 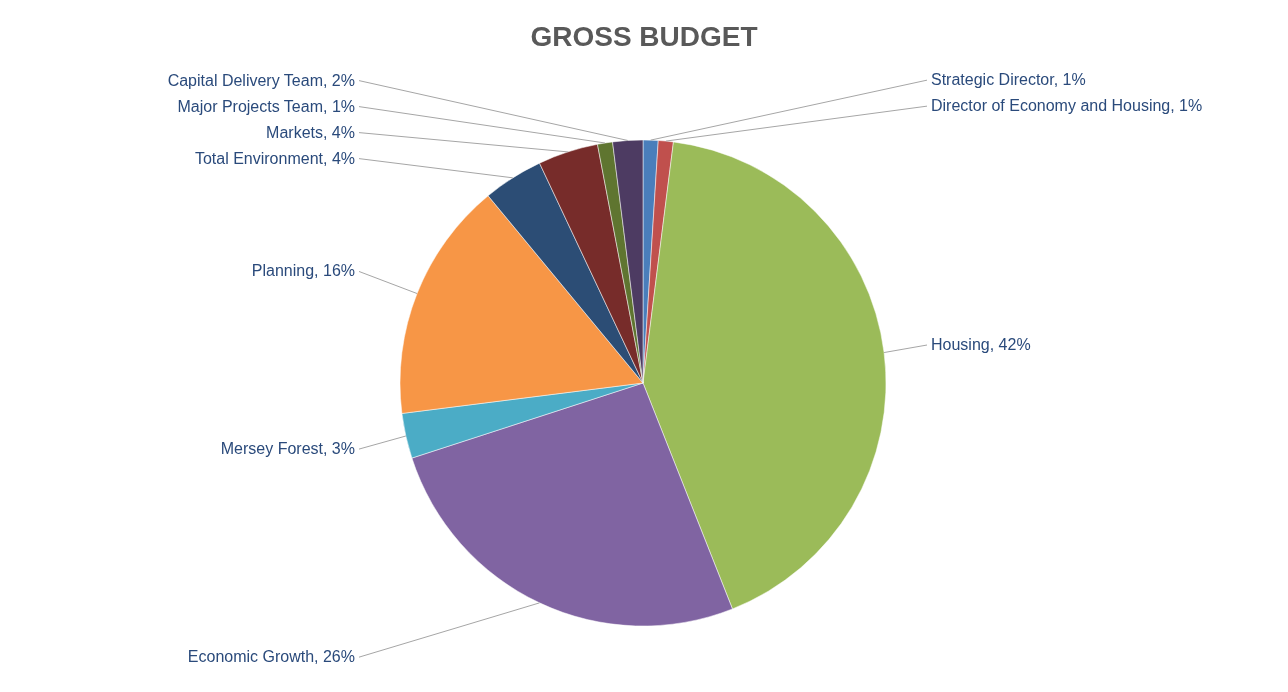 I want to click on slice-label: Major Projects Team, 1%, so click(x=266, y=106).